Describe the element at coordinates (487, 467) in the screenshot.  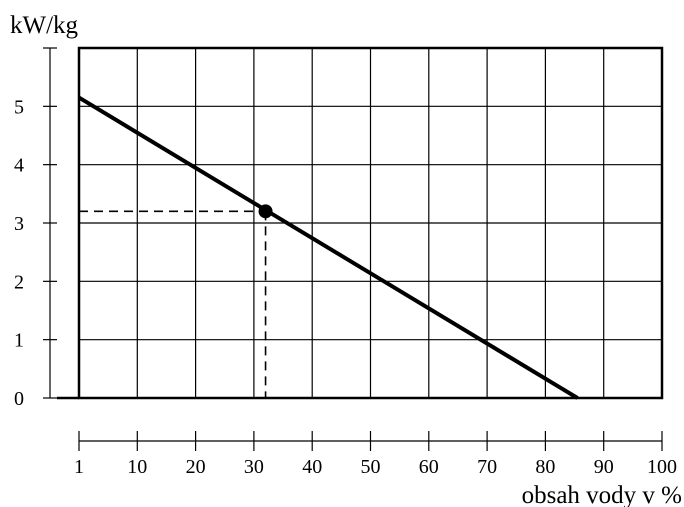
I see `x-tick-label: 70` at that location.